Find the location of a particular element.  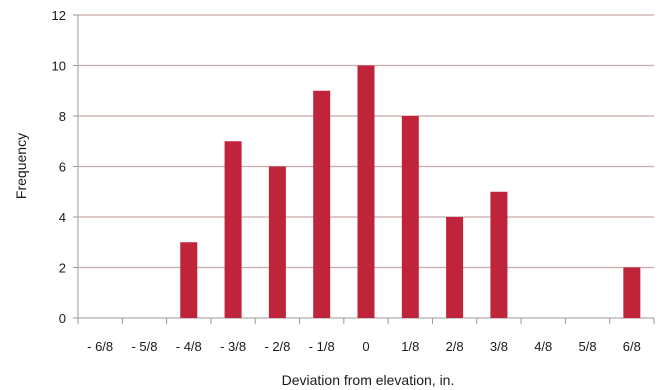

y-tick-label: 2 is located at coordinates (62, 268).